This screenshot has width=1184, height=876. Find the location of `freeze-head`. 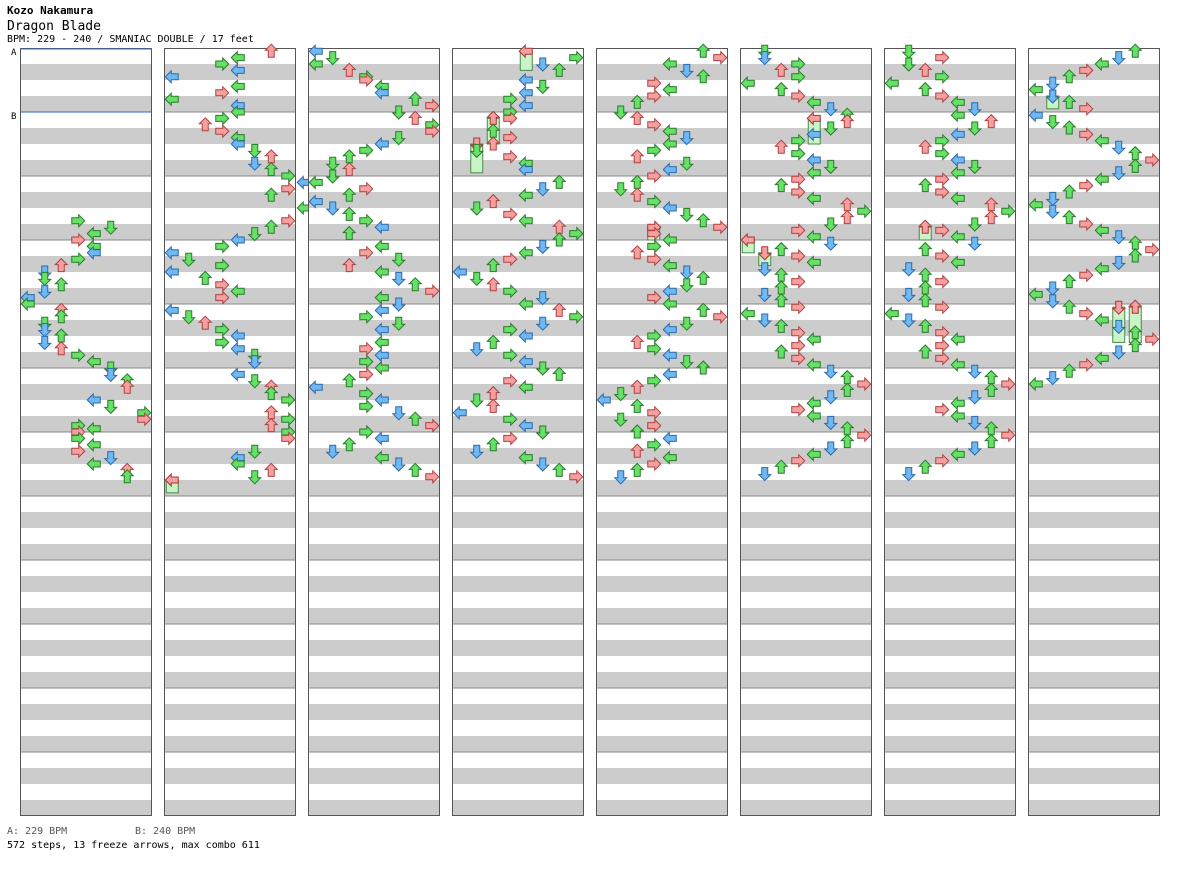

freeze-head is located at coordinates (525, 51).